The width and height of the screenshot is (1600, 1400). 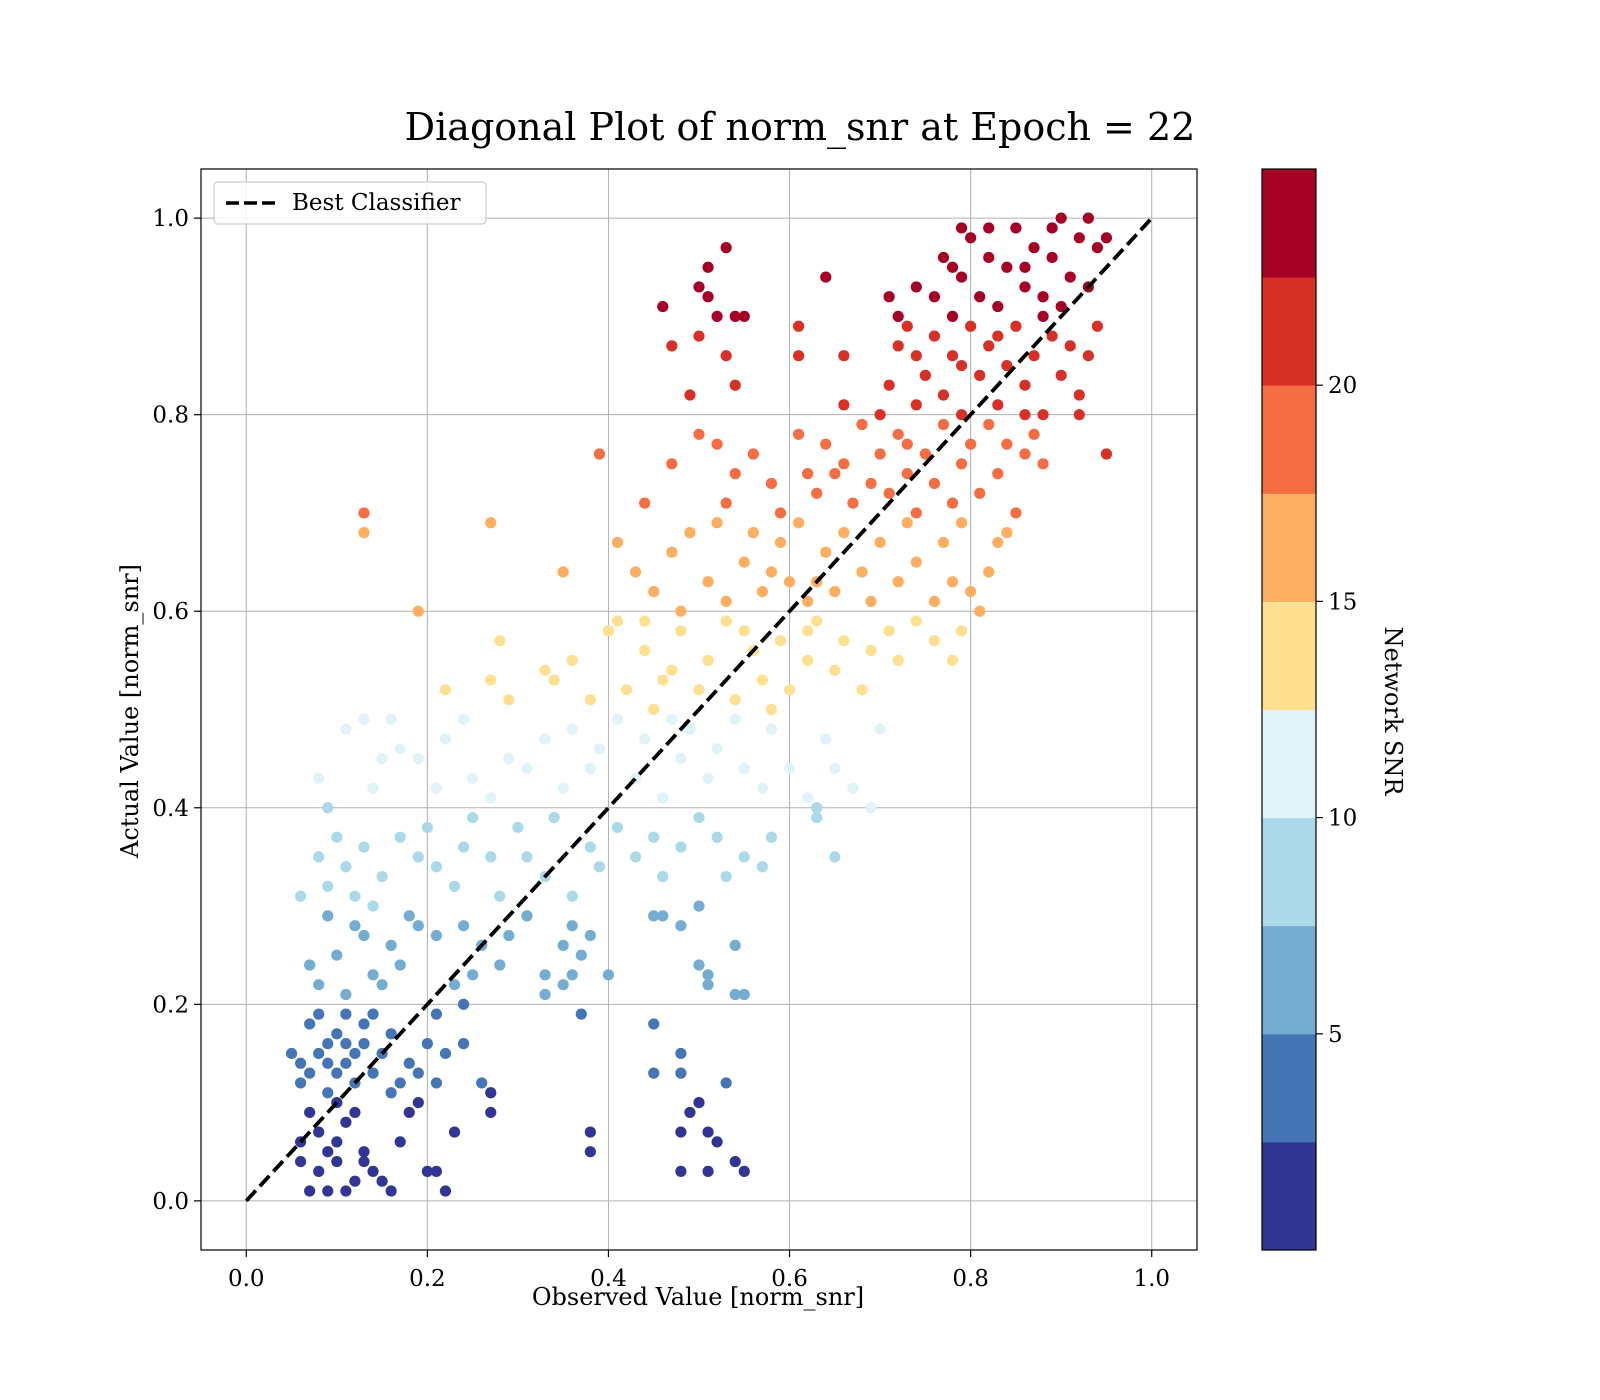 I want to click on y-tick-label-1: 0.2, so click(x=170, y=1005).